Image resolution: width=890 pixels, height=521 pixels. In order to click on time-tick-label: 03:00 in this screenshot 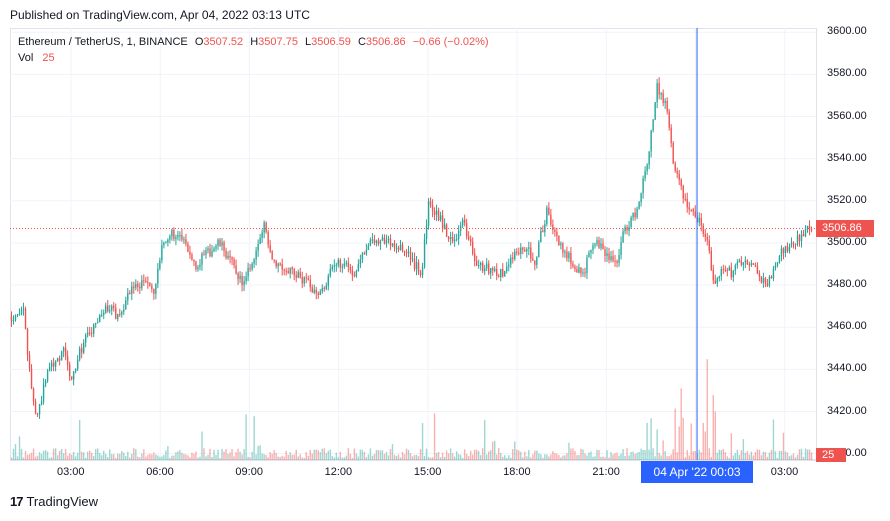, I will do `click(70, 472)`.